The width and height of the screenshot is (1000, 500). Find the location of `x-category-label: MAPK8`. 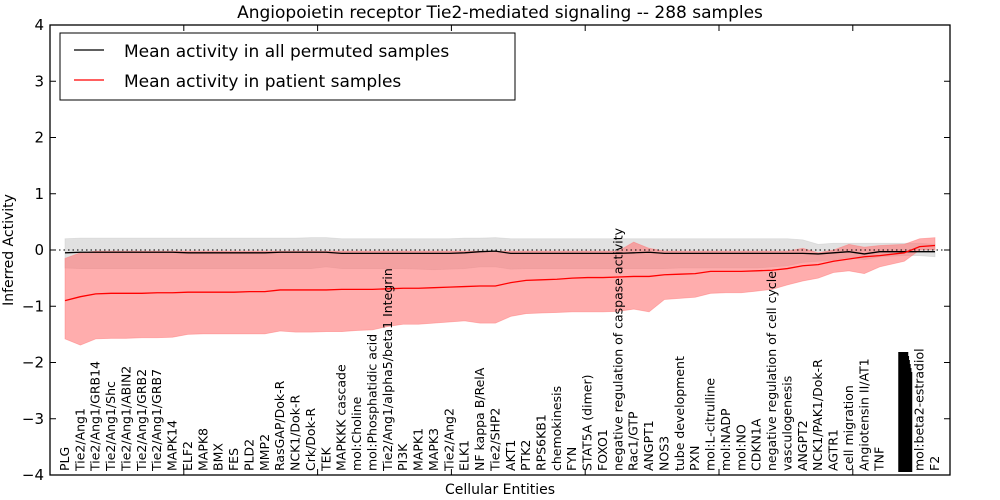

x-category-label: MAPK8 is located at coordinates (202, 449).